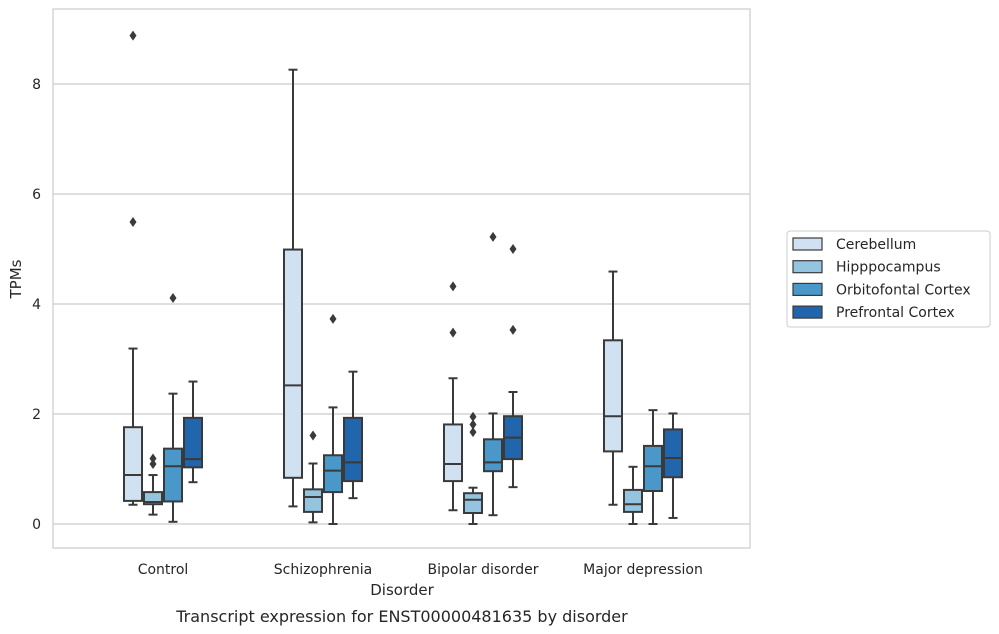 Image resolution: width=999 pixels, height=634 pixels. I want to click on legend-label: Orbitofontal Cortex, so click(903, 290).